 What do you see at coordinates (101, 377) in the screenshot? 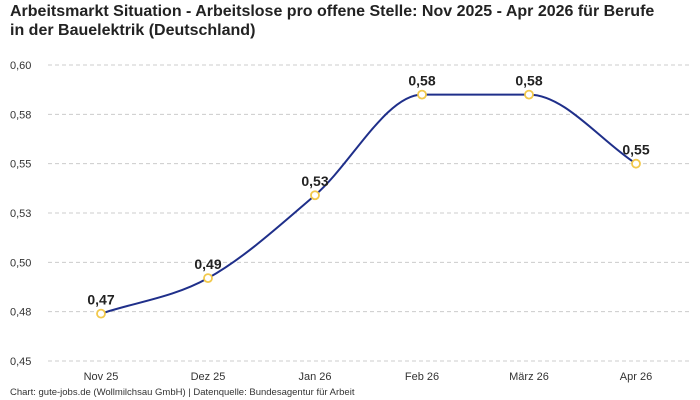
I see `x-tick-label: Nov 25` at bounding box center [101, 377].